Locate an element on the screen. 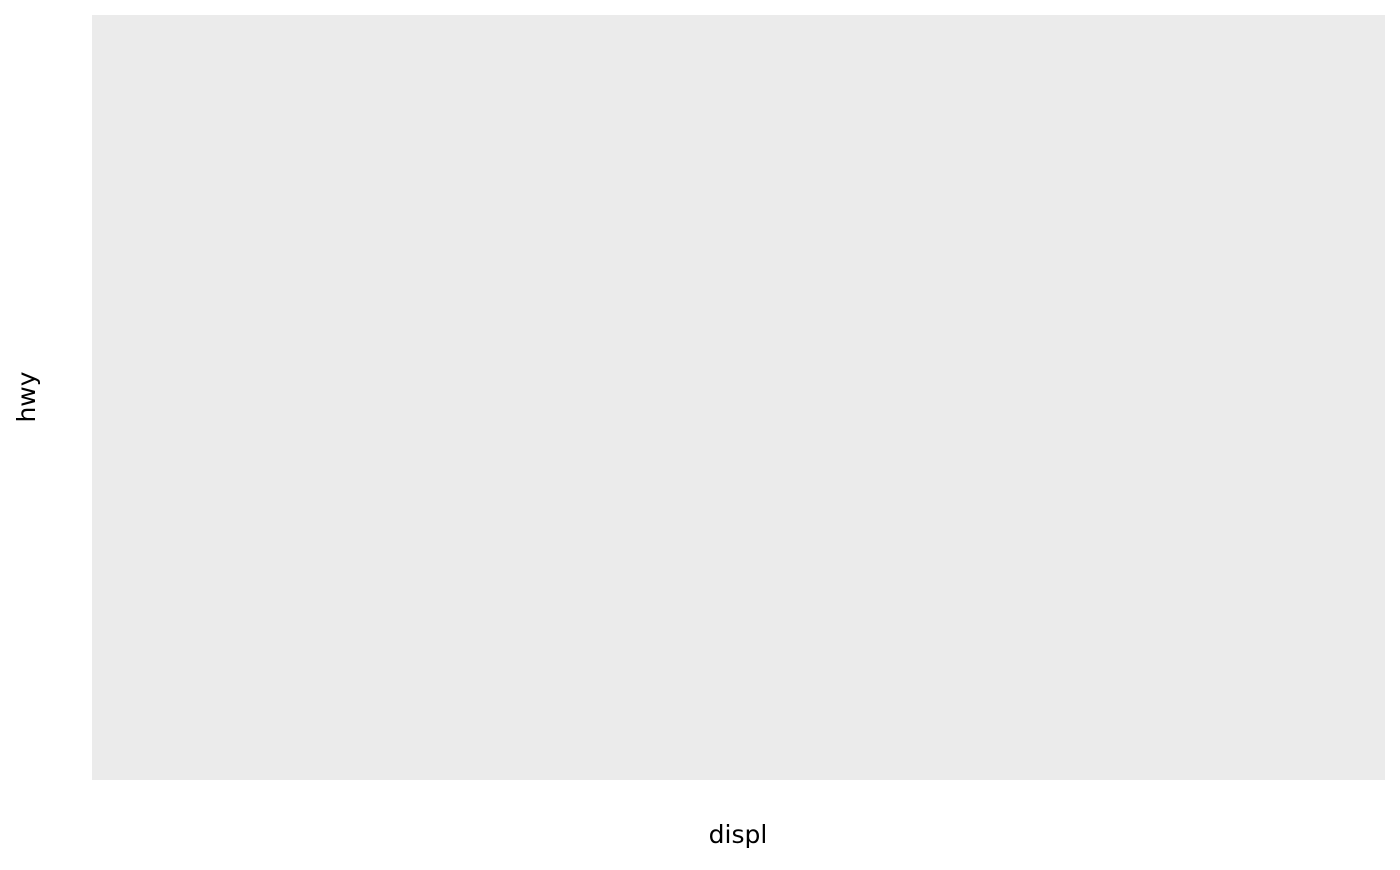 The image size is (1400, 870). y-axis-title: hwy is located at coordinates (26, 396).